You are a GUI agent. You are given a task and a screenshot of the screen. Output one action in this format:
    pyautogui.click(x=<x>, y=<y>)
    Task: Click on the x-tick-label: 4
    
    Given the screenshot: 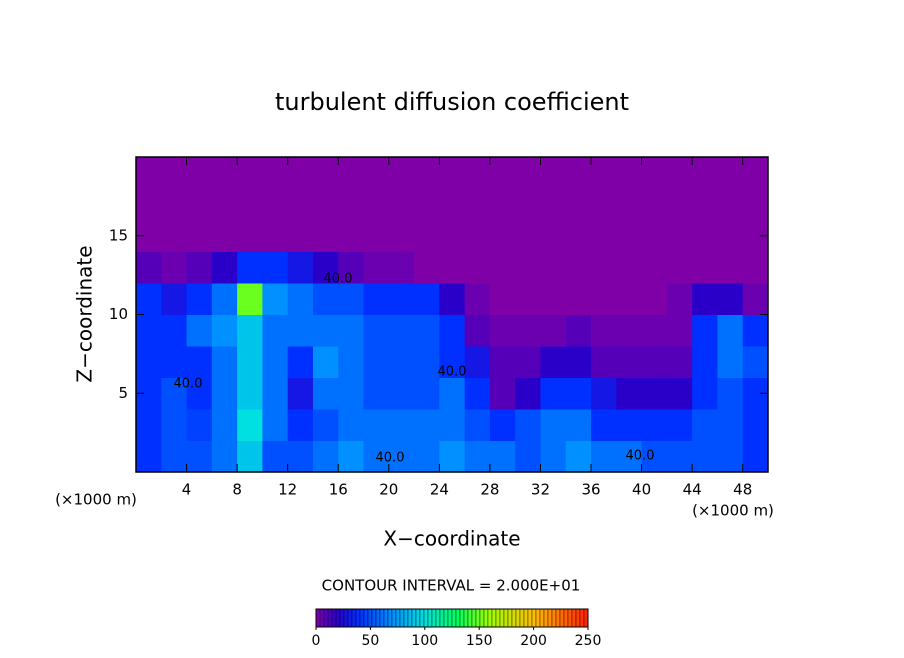 What is the action you would take?
    pyautogui.click(x=187, y=490)
    